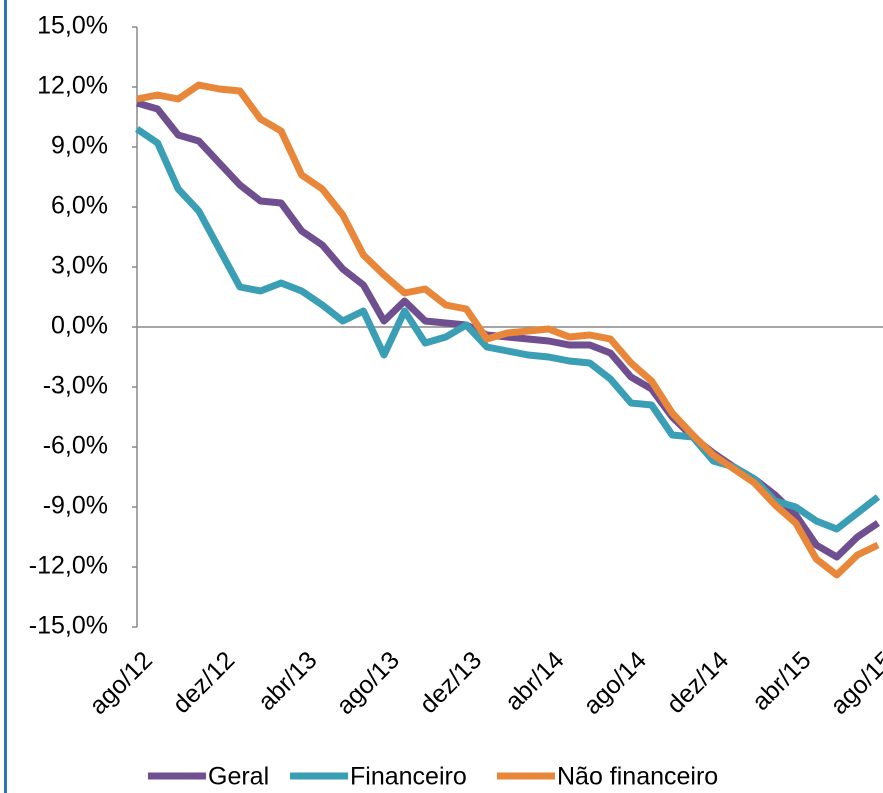 This screenshot has width=883, height=793. What do you see at coordinates (79, 146) in the screenshot?
I see `y-tick-label: 9,0%` at bounding box center [79, 146].